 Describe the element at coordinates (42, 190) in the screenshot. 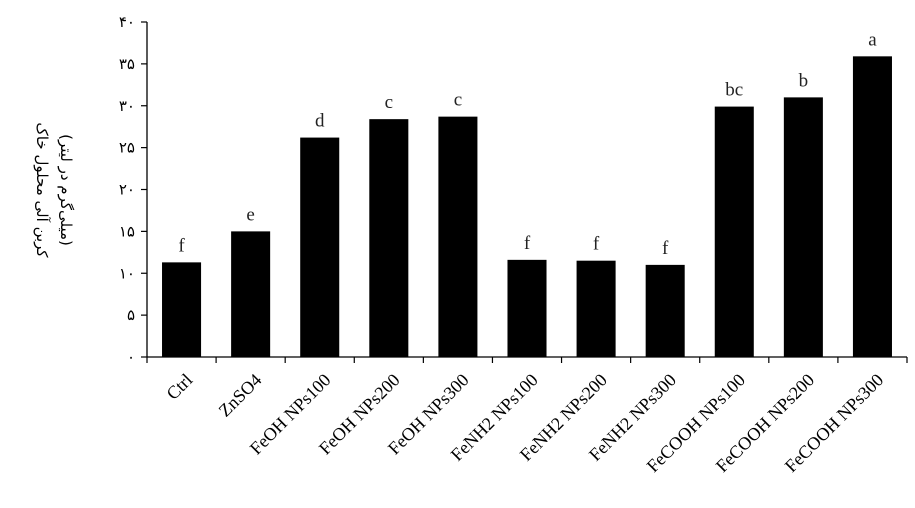

I see `y-axis-title-line1: کربن آلی محلول خاک` at that location.